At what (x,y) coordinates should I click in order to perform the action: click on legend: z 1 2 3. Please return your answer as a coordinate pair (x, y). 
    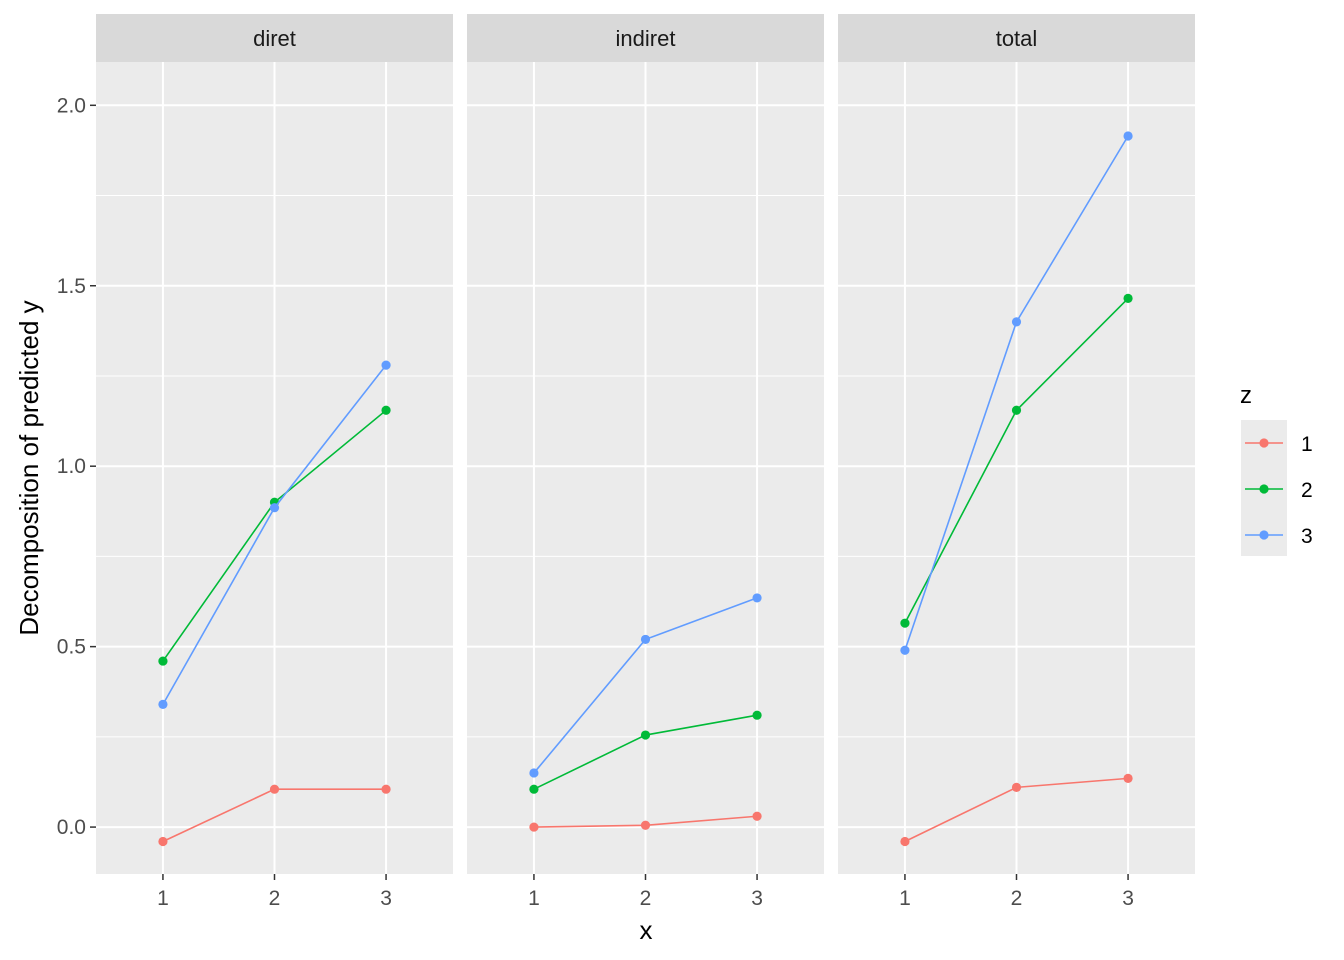
    Looking at the image, I should click on (1276, 469).